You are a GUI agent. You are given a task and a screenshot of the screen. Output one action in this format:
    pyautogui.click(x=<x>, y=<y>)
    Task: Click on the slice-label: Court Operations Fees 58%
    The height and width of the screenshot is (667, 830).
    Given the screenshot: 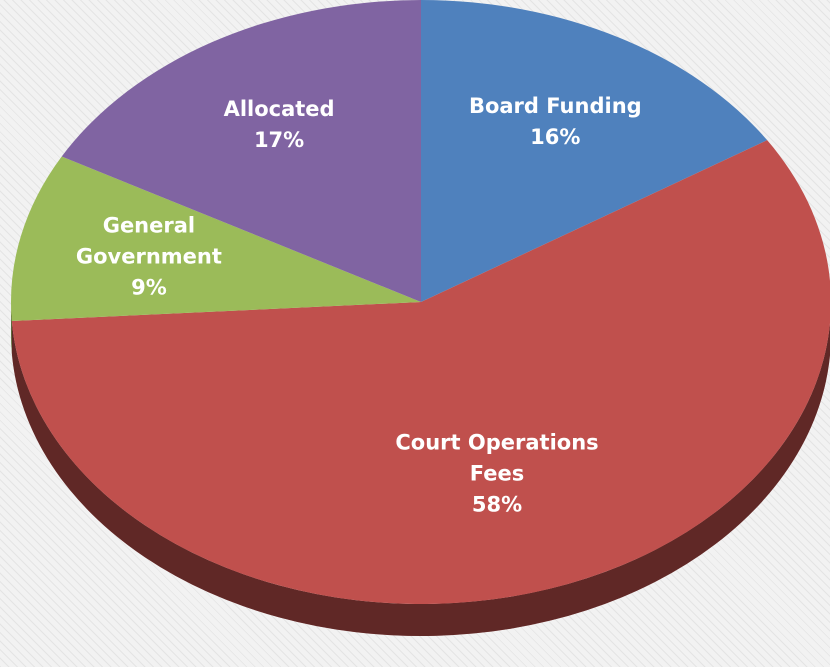 What is the action you would take?
    pyautogui.click(x=497, y=474)
    